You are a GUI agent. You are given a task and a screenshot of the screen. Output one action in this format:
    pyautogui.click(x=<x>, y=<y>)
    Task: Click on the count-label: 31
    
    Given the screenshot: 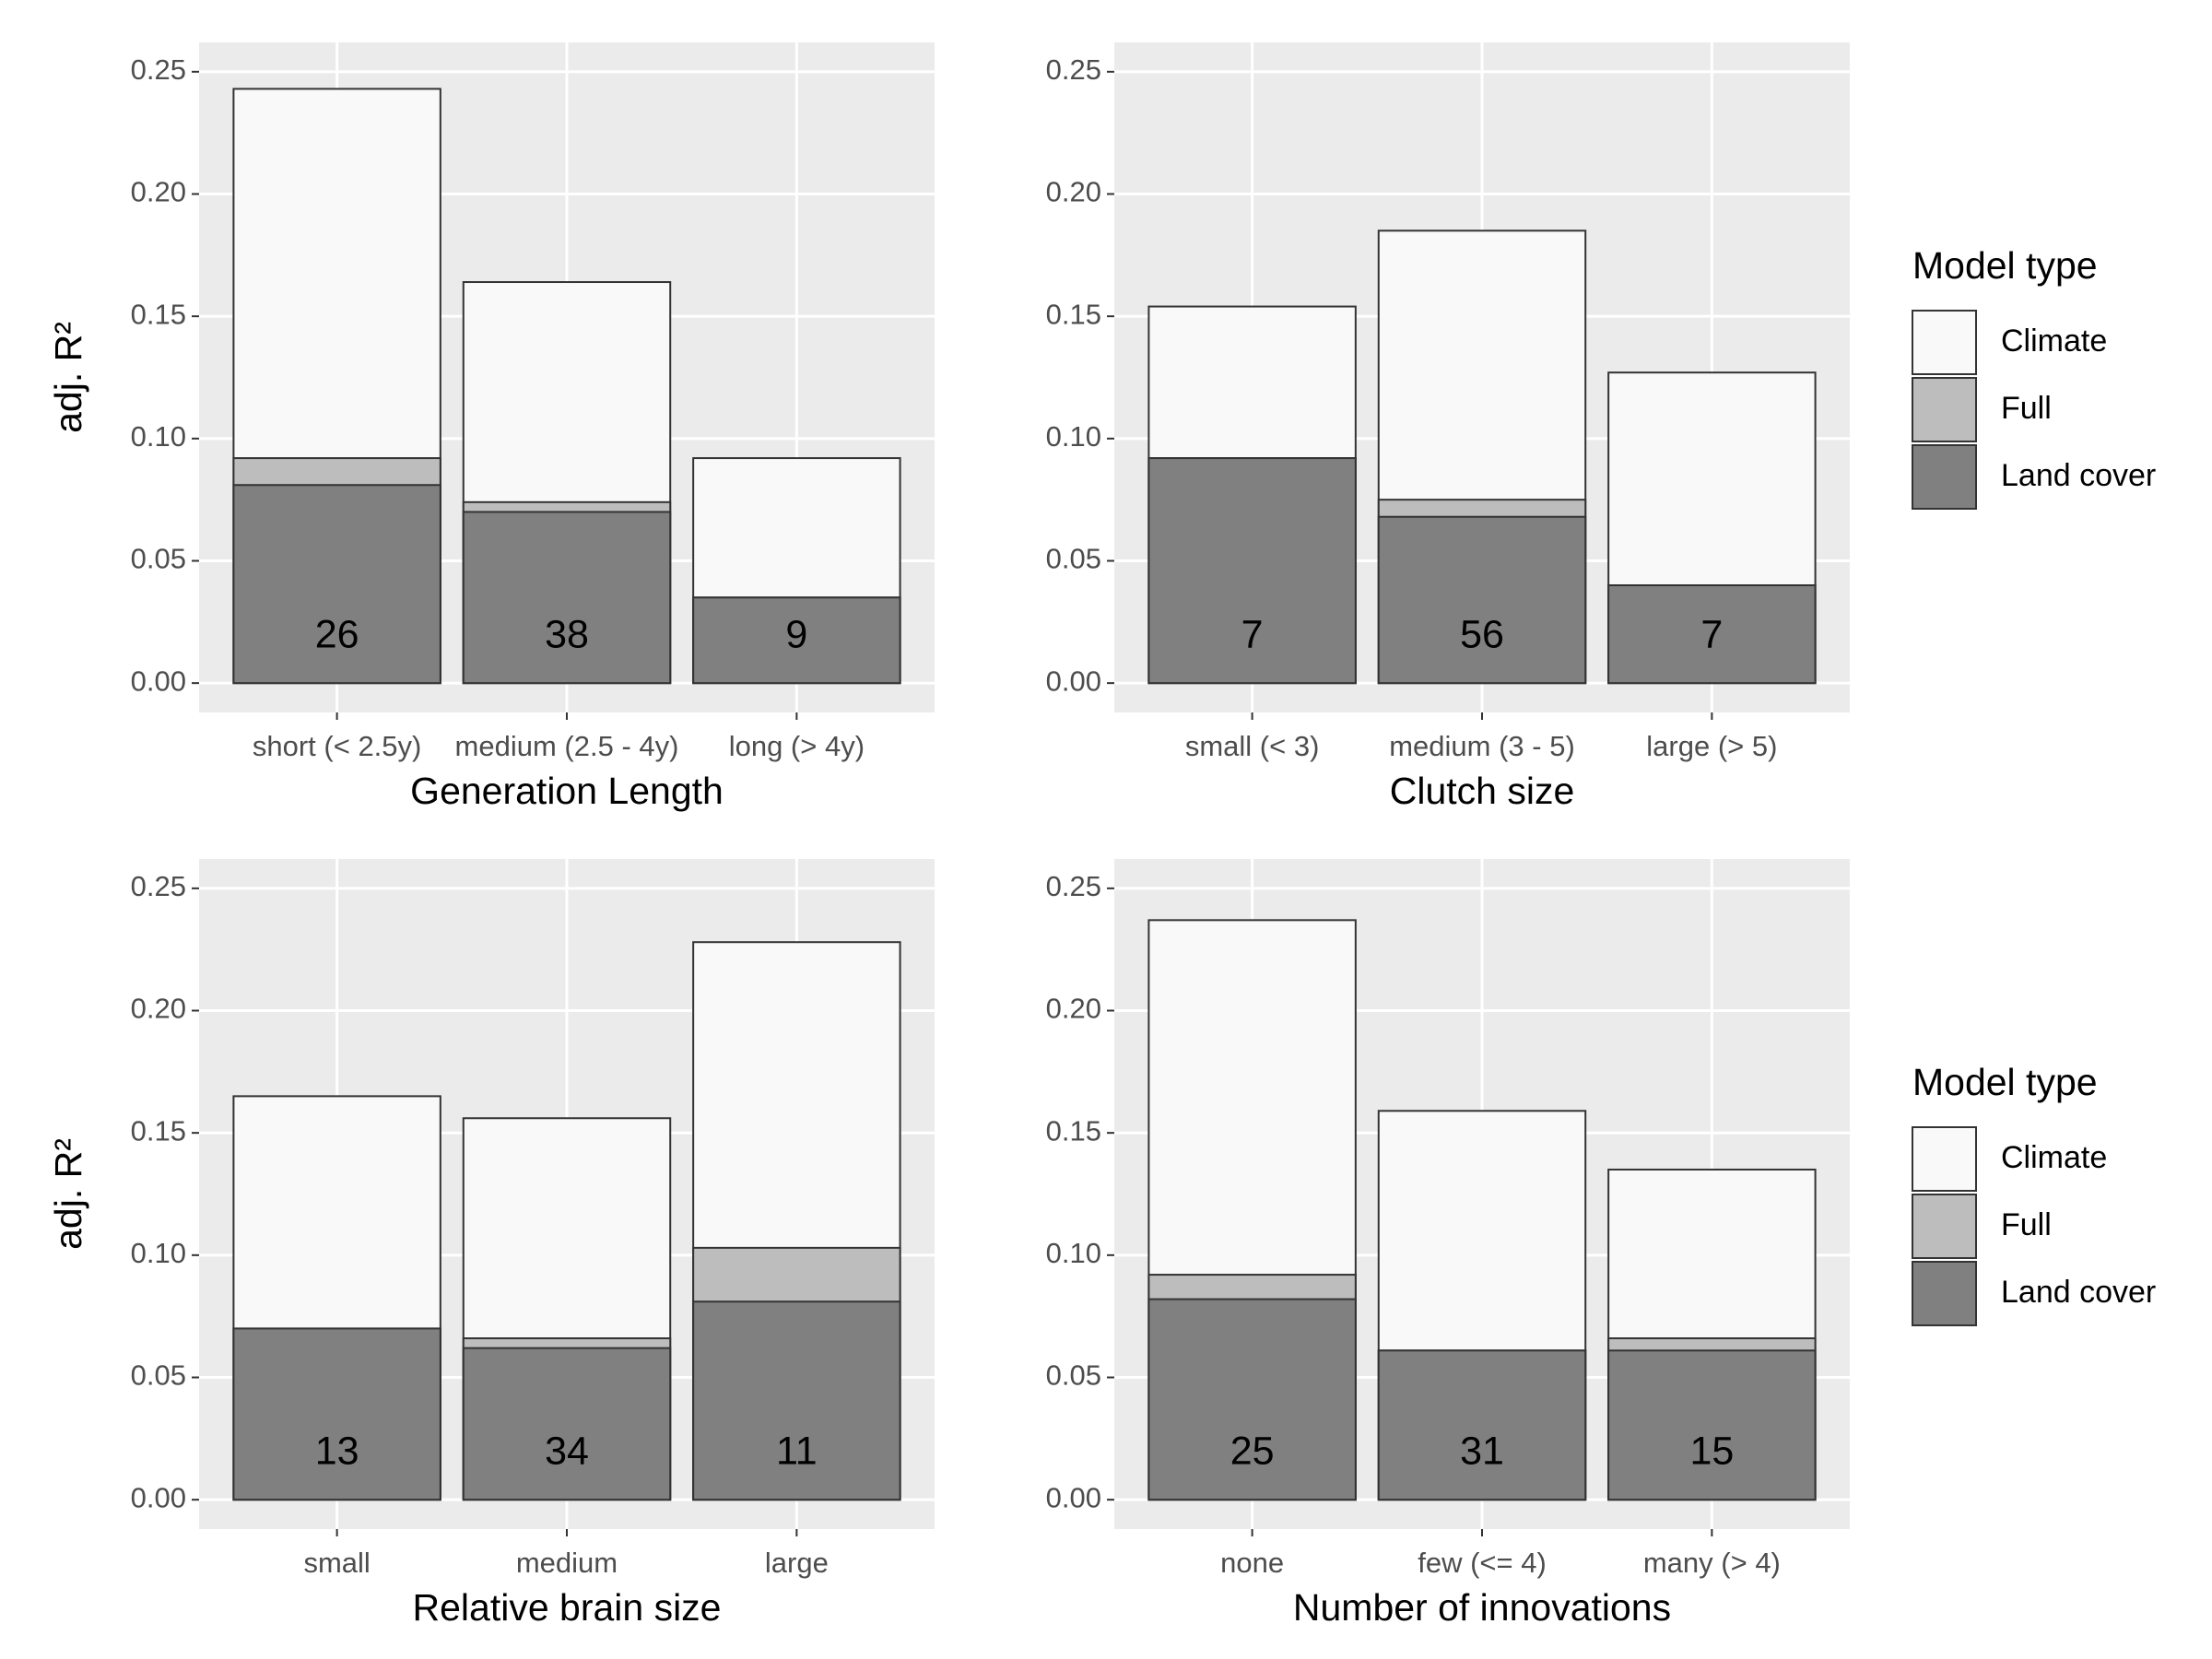 What is the action you would take?
    pyautogui.click(x=1482, y=1452)
    